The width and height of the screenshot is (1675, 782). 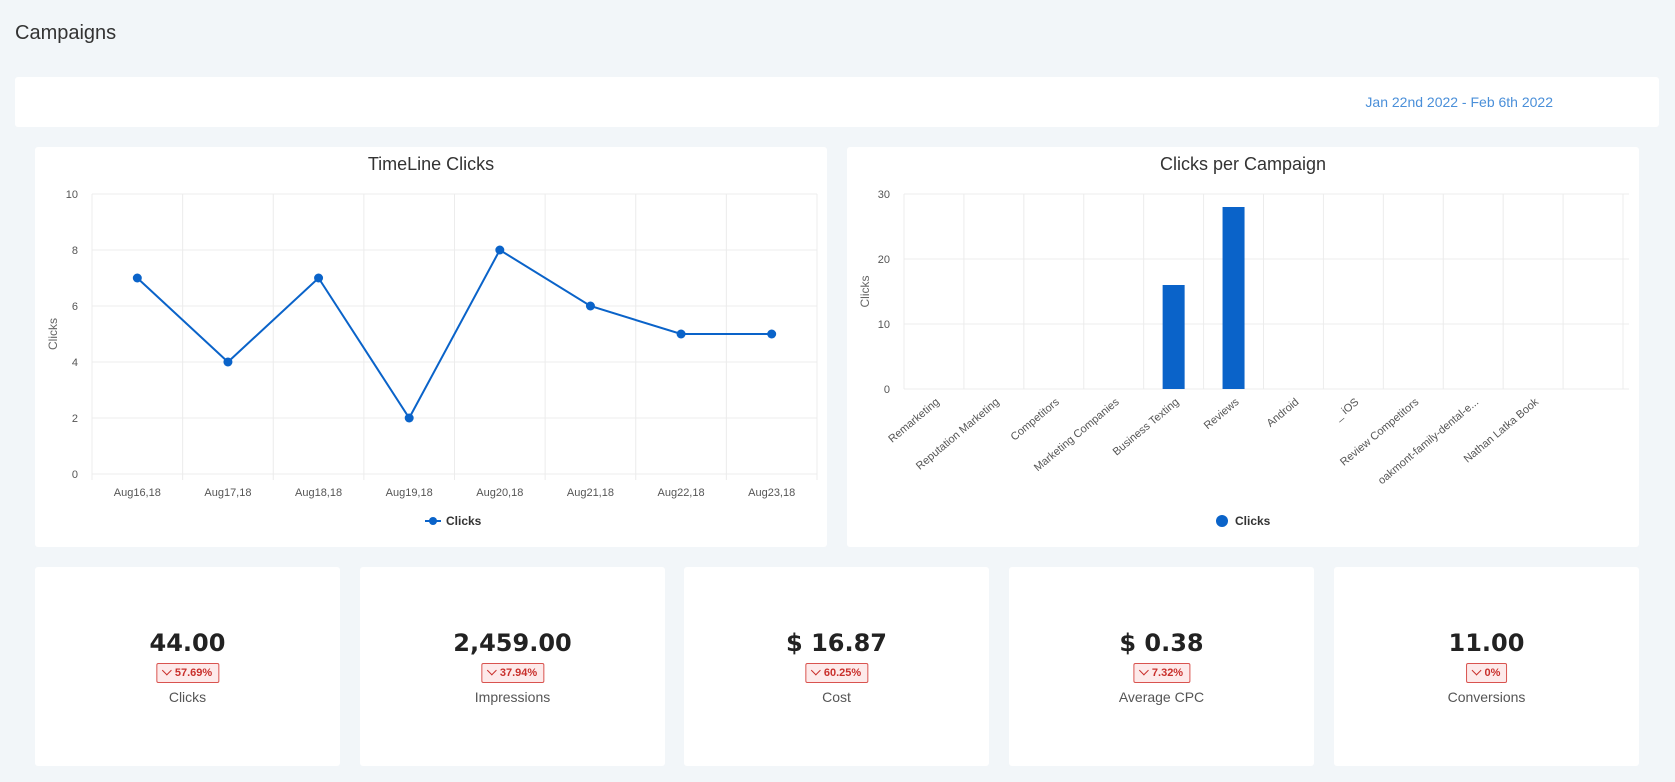 What do you see at coordinates (1243, 164) in the screenshot?
I see `chart-title: Clicks per Campaign` at bounding box center [1243, 164].